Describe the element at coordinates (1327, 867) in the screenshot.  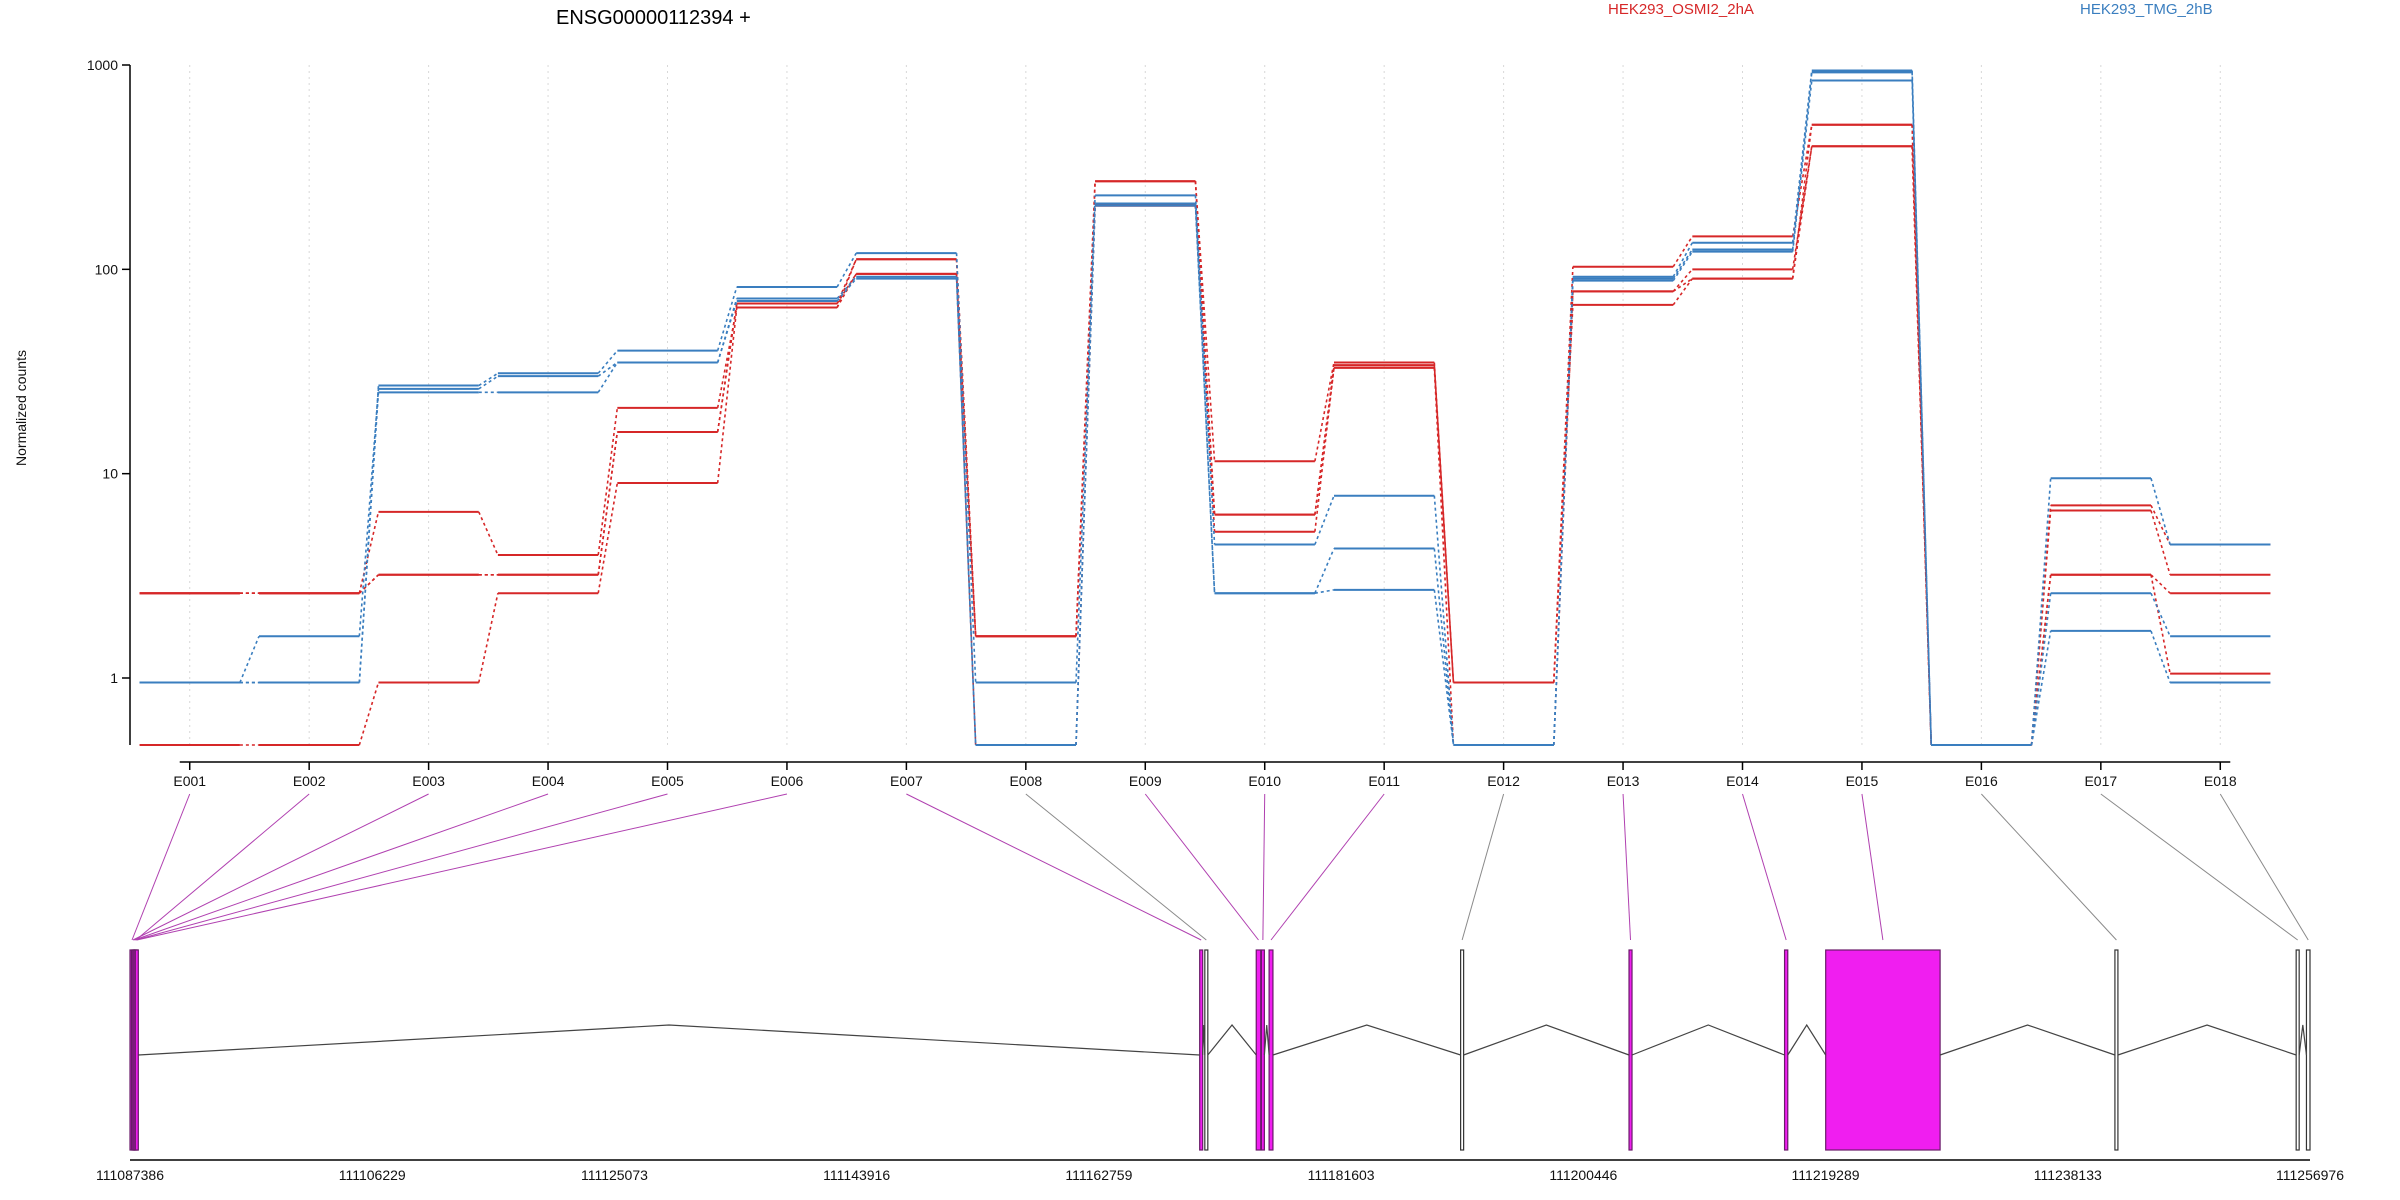
I see `exon-connector-E011` at that location.